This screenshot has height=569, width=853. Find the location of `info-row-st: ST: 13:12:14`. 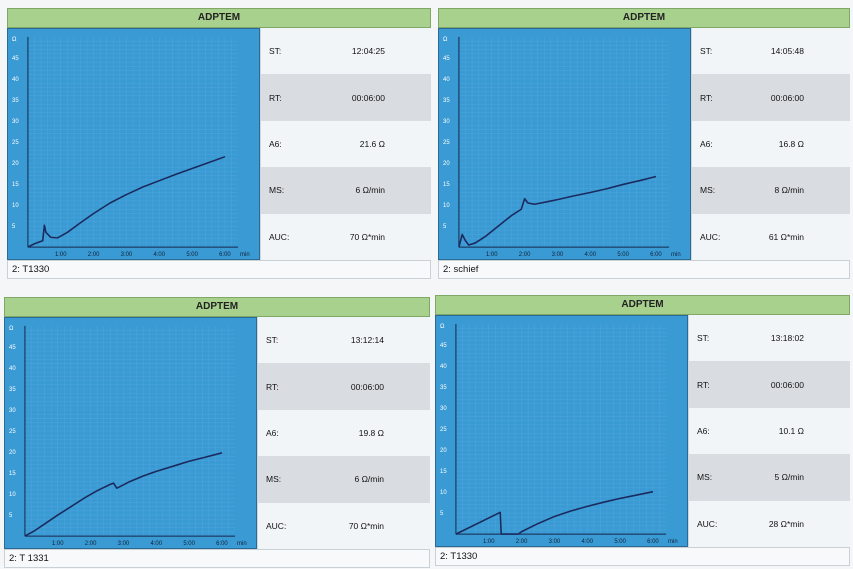

info-row-st: ST: 13:12:14 is located at coordinates (344, 340).